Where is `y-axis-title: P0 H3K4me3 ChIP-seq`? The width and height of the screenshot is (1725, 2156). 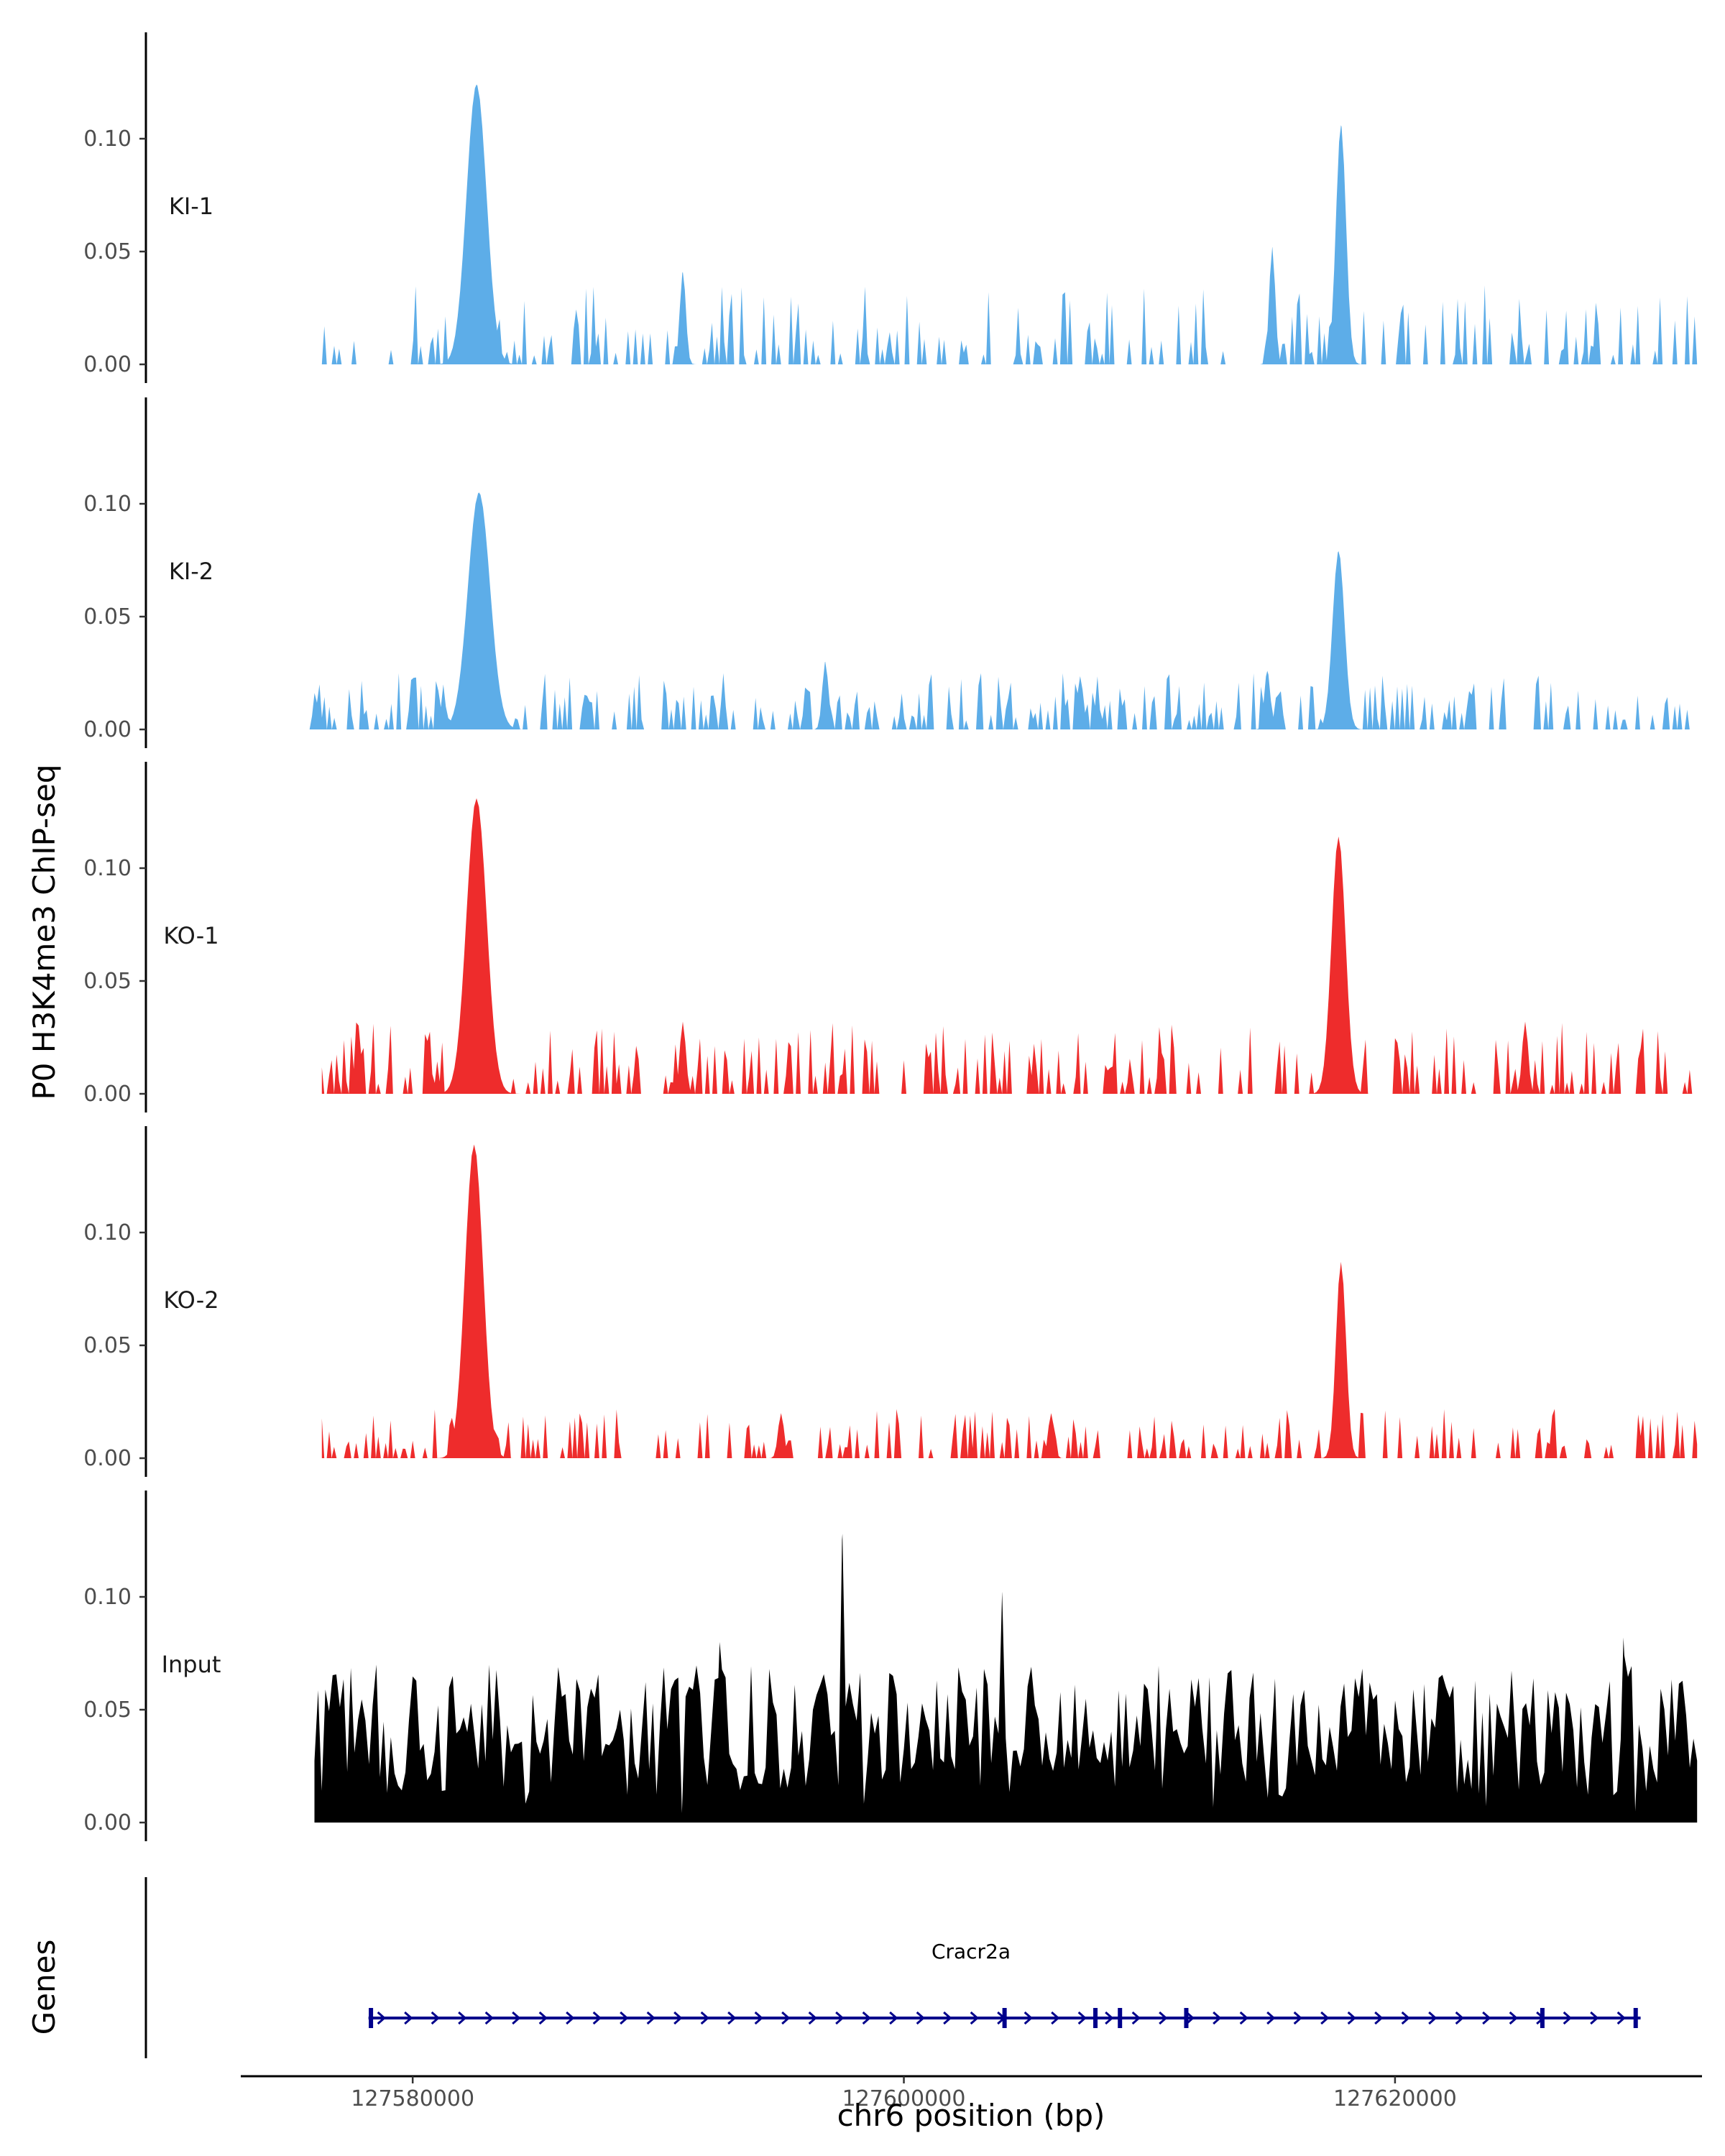
y-axis-title: P0 H3K4me3 ChIP-seq is located at coordinates (44, 932).